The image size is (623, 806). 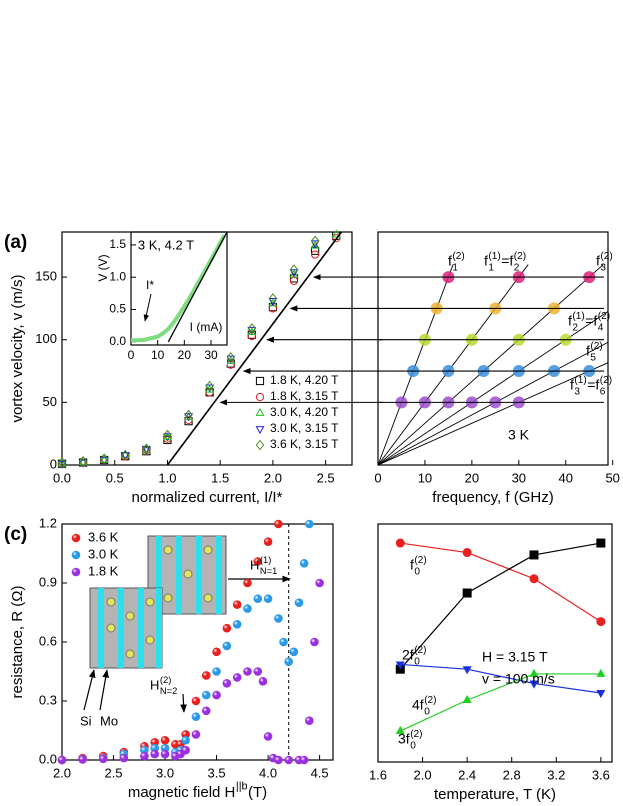 What do you see at coordinates (62, 477) in the screenshot?
I see `x-tick-label: 0.0` at bounding box center [62, 477].